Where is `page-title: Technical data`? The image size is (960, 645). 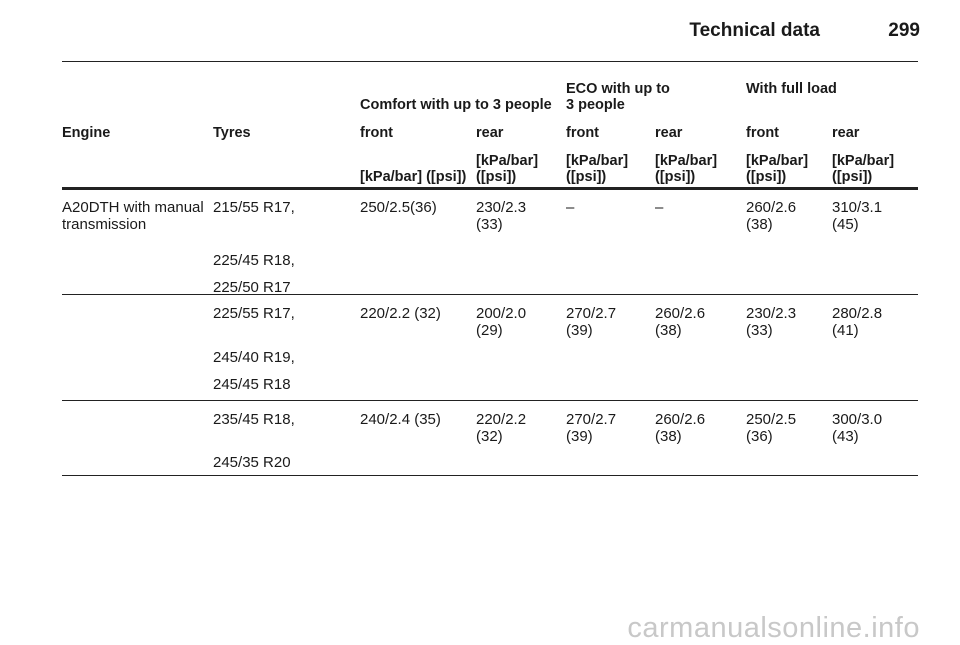
page-title: Technical data is located at coordinates (754, 30).